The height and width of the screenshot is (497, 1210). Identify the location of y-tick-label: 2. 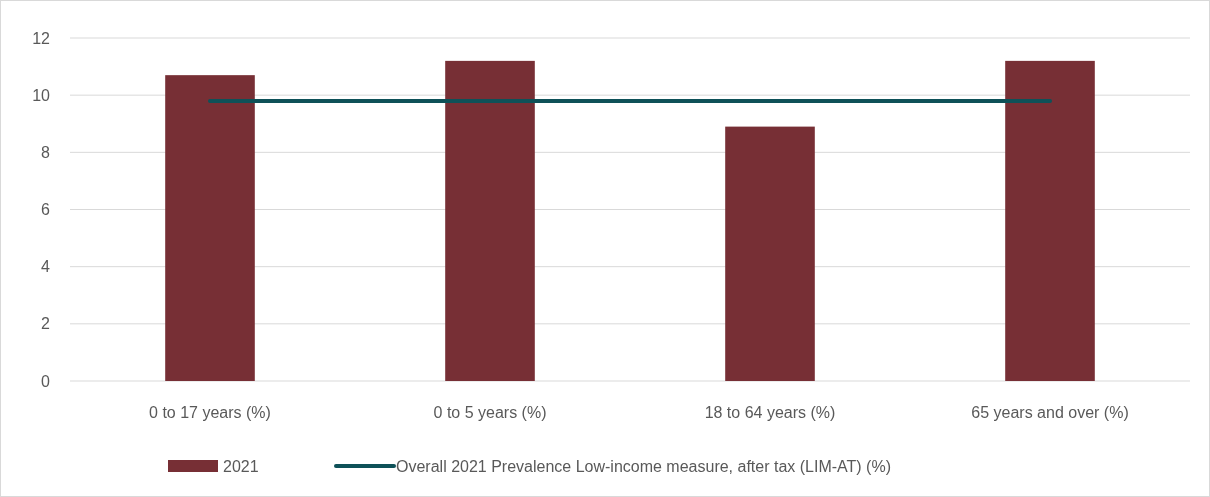
(46, 324).